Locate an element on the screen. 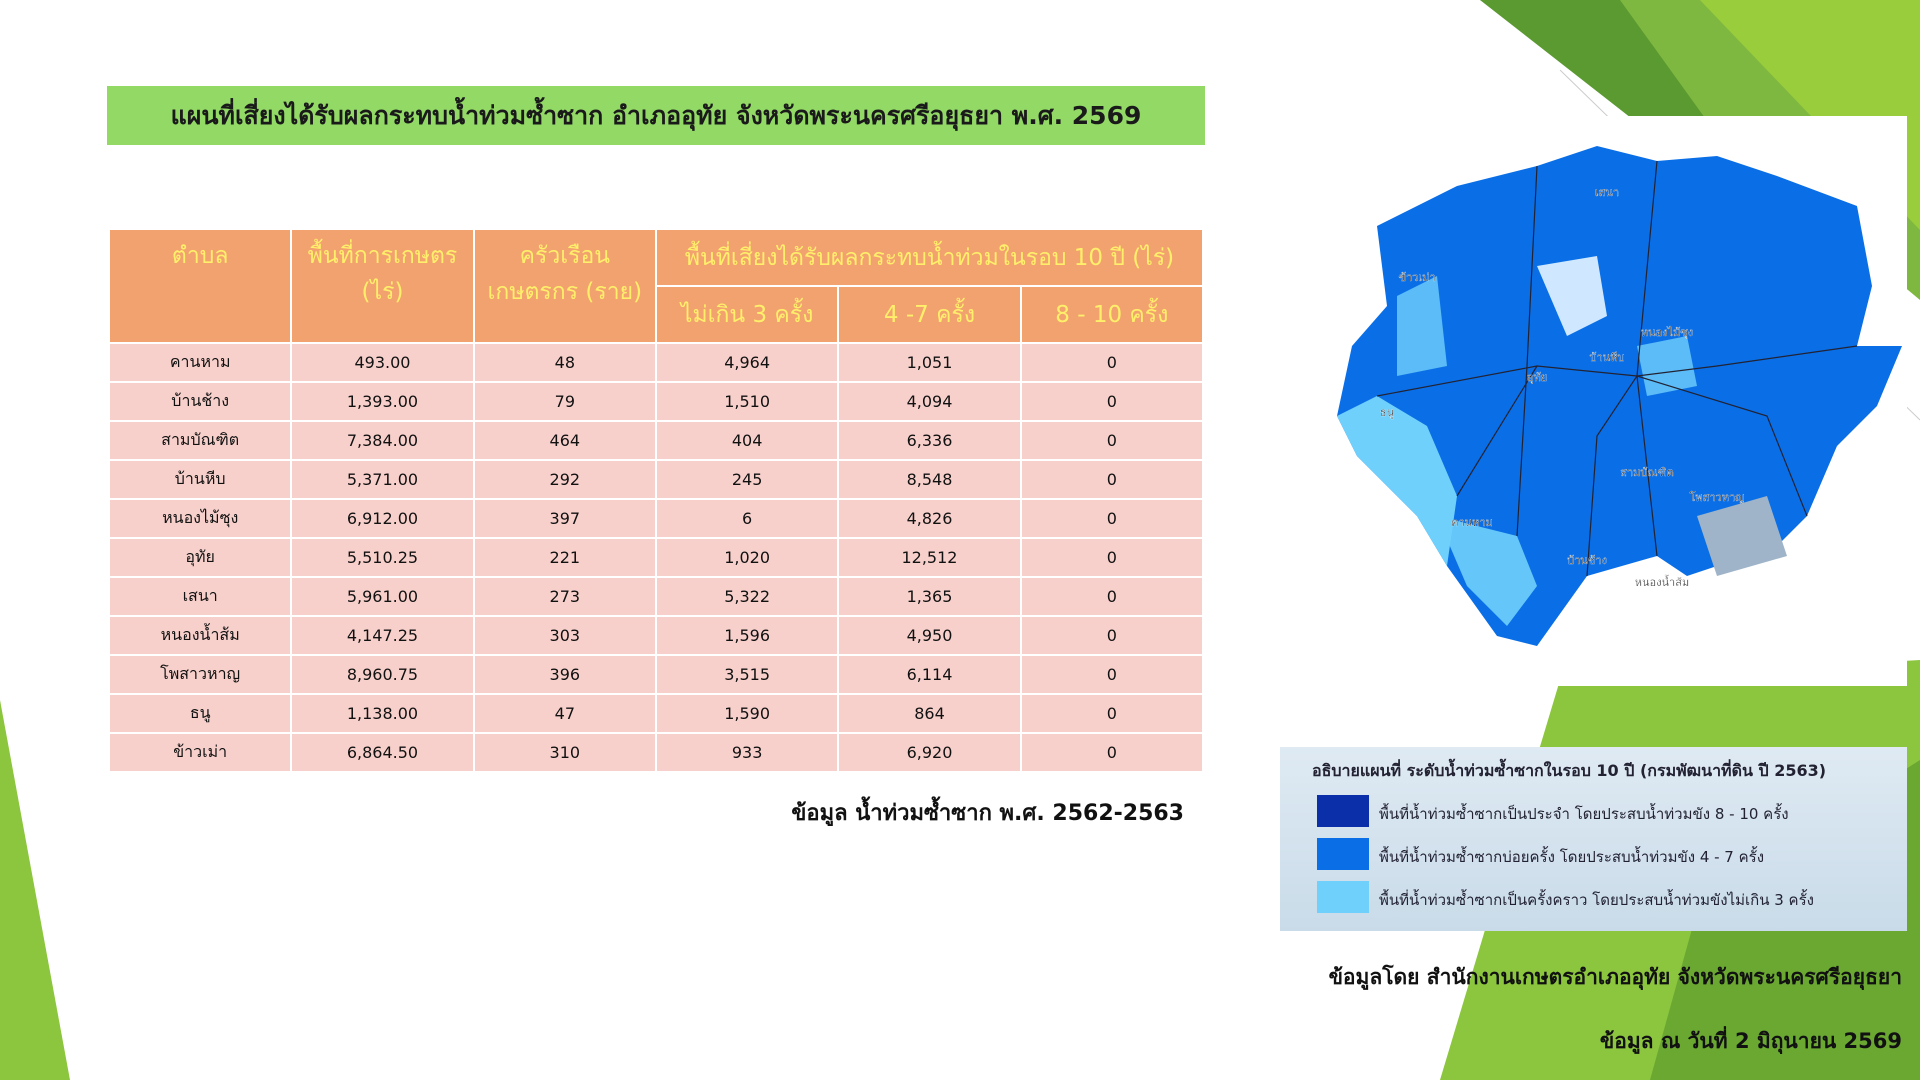 The image size is (1920, 1080). data-date: ข้อมูล ณ วันที่ 2 มิถุนายน 2569 is located at coordinates (1750, 1041).